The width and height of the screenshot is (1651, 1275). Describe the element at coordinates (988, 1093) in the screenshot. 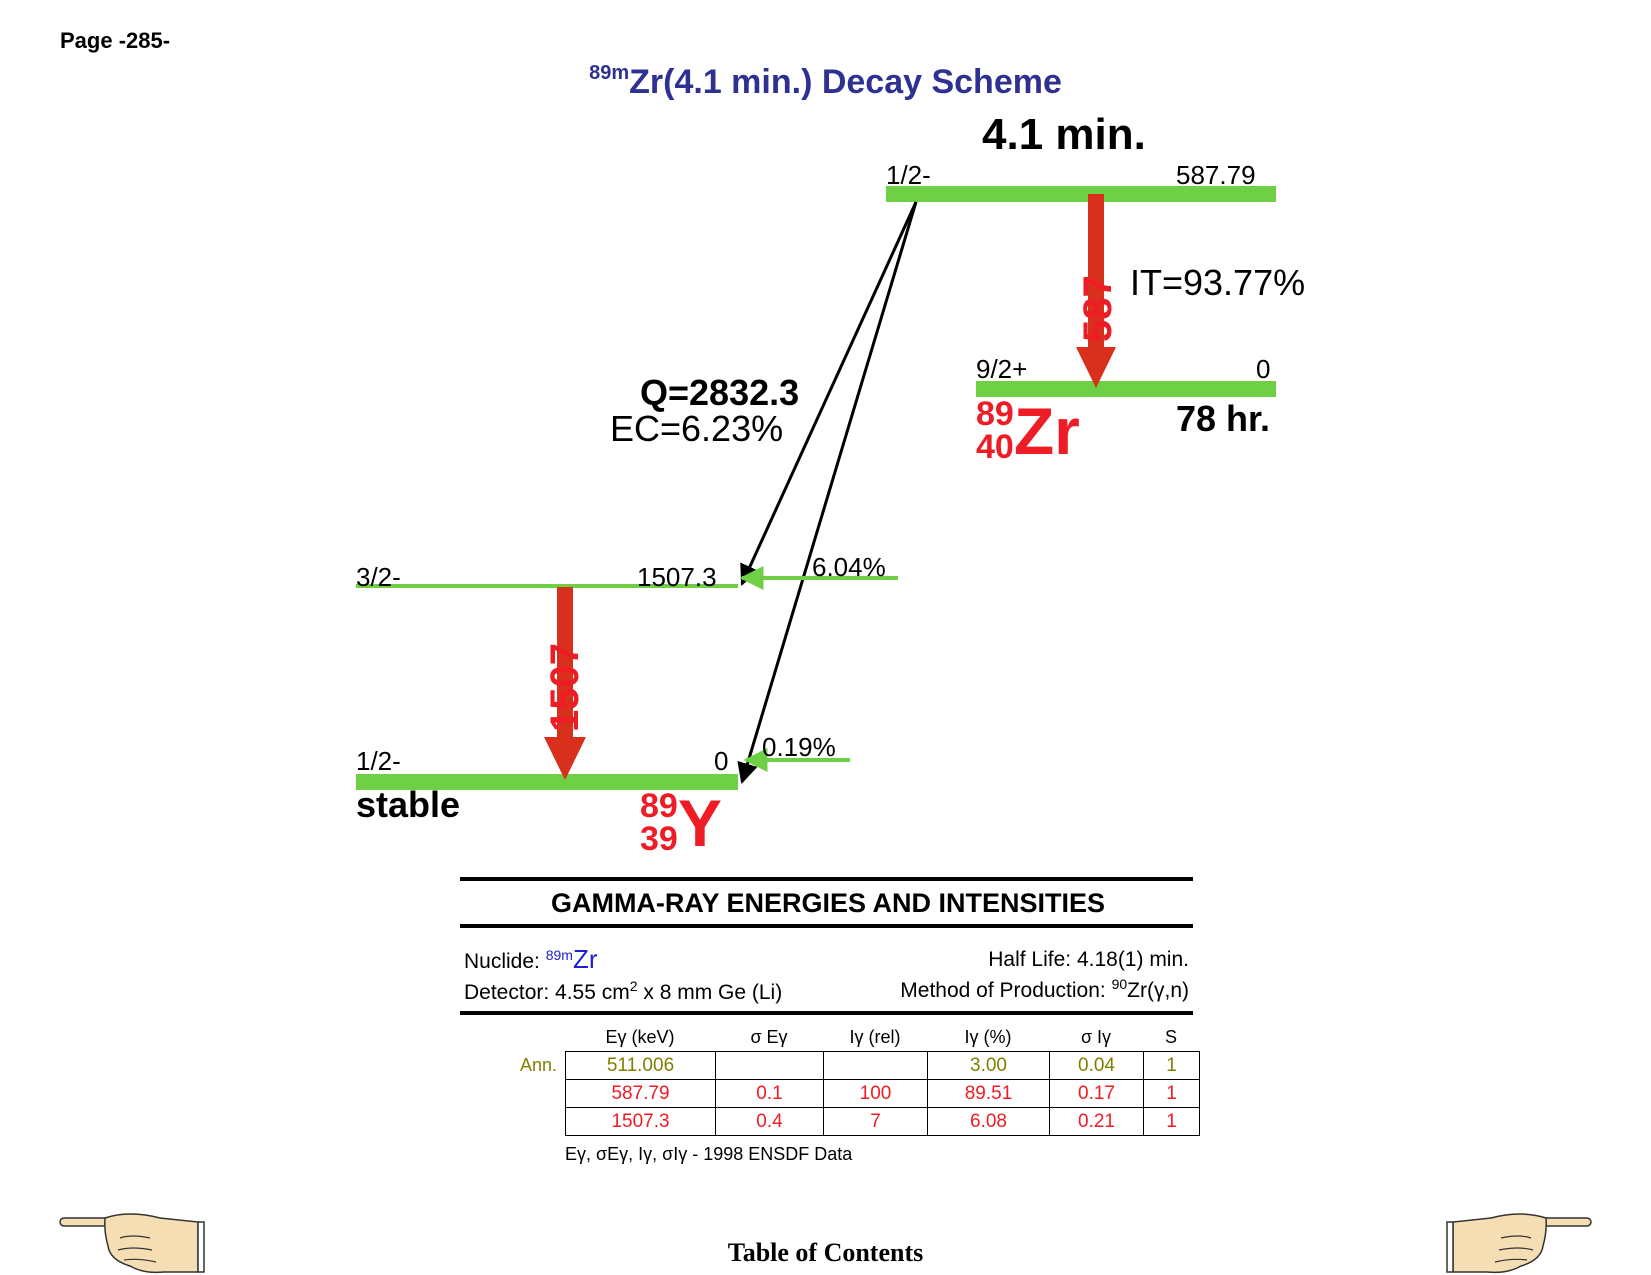

I see `table-cell: 89.51` at that location.